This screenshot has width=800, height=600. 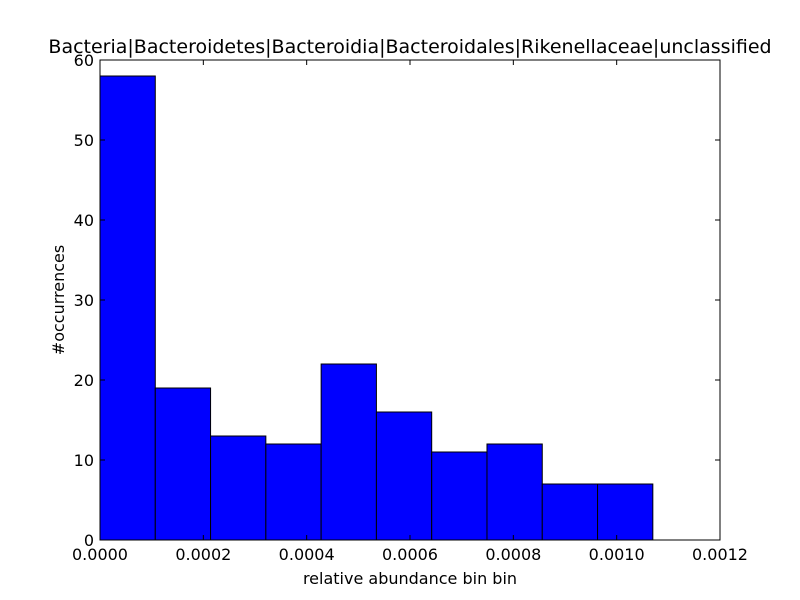 What do you see at coordinates (84, 220) in the screenshot?
I see `y-tick-label: 40` at bounding box center [84, 220].